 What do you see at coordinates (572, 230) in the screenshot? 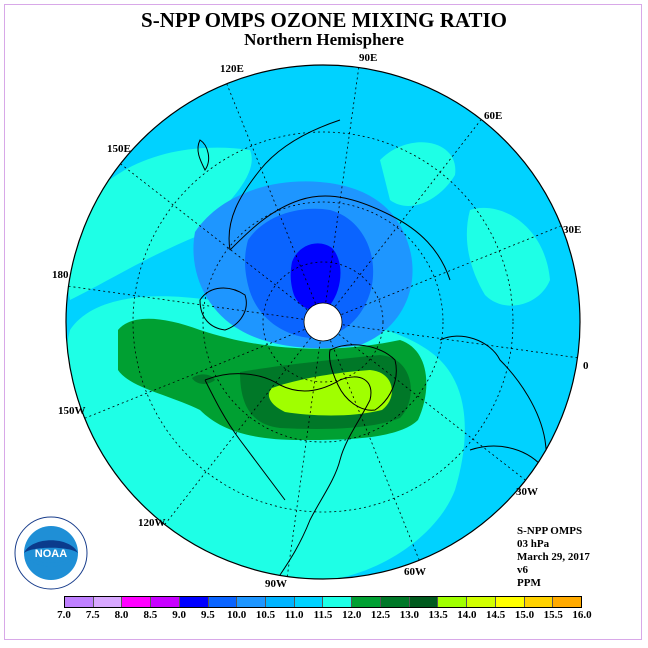
I see `lon-label-30e: 30E` at bounding box center [572, 230].